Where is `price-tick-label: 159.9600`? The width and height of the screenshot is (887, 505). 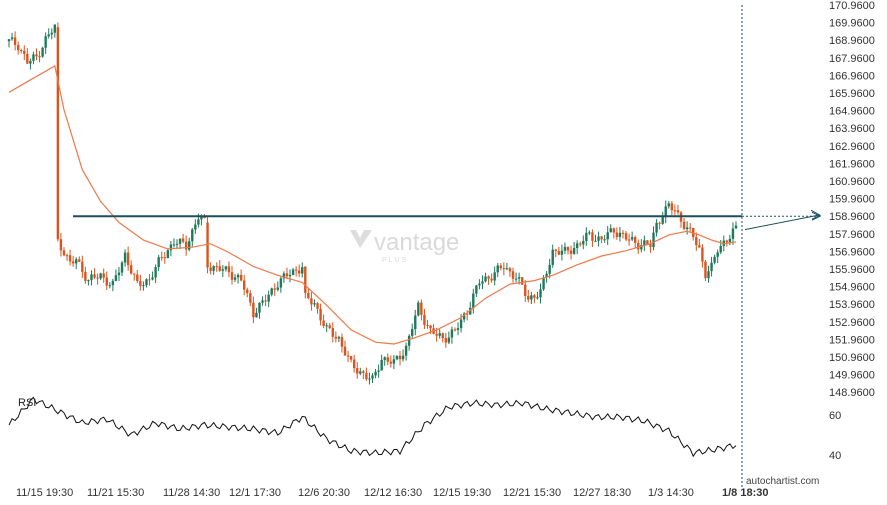 price-tick-label: 159.9600 is located at coordinates (852, 200).